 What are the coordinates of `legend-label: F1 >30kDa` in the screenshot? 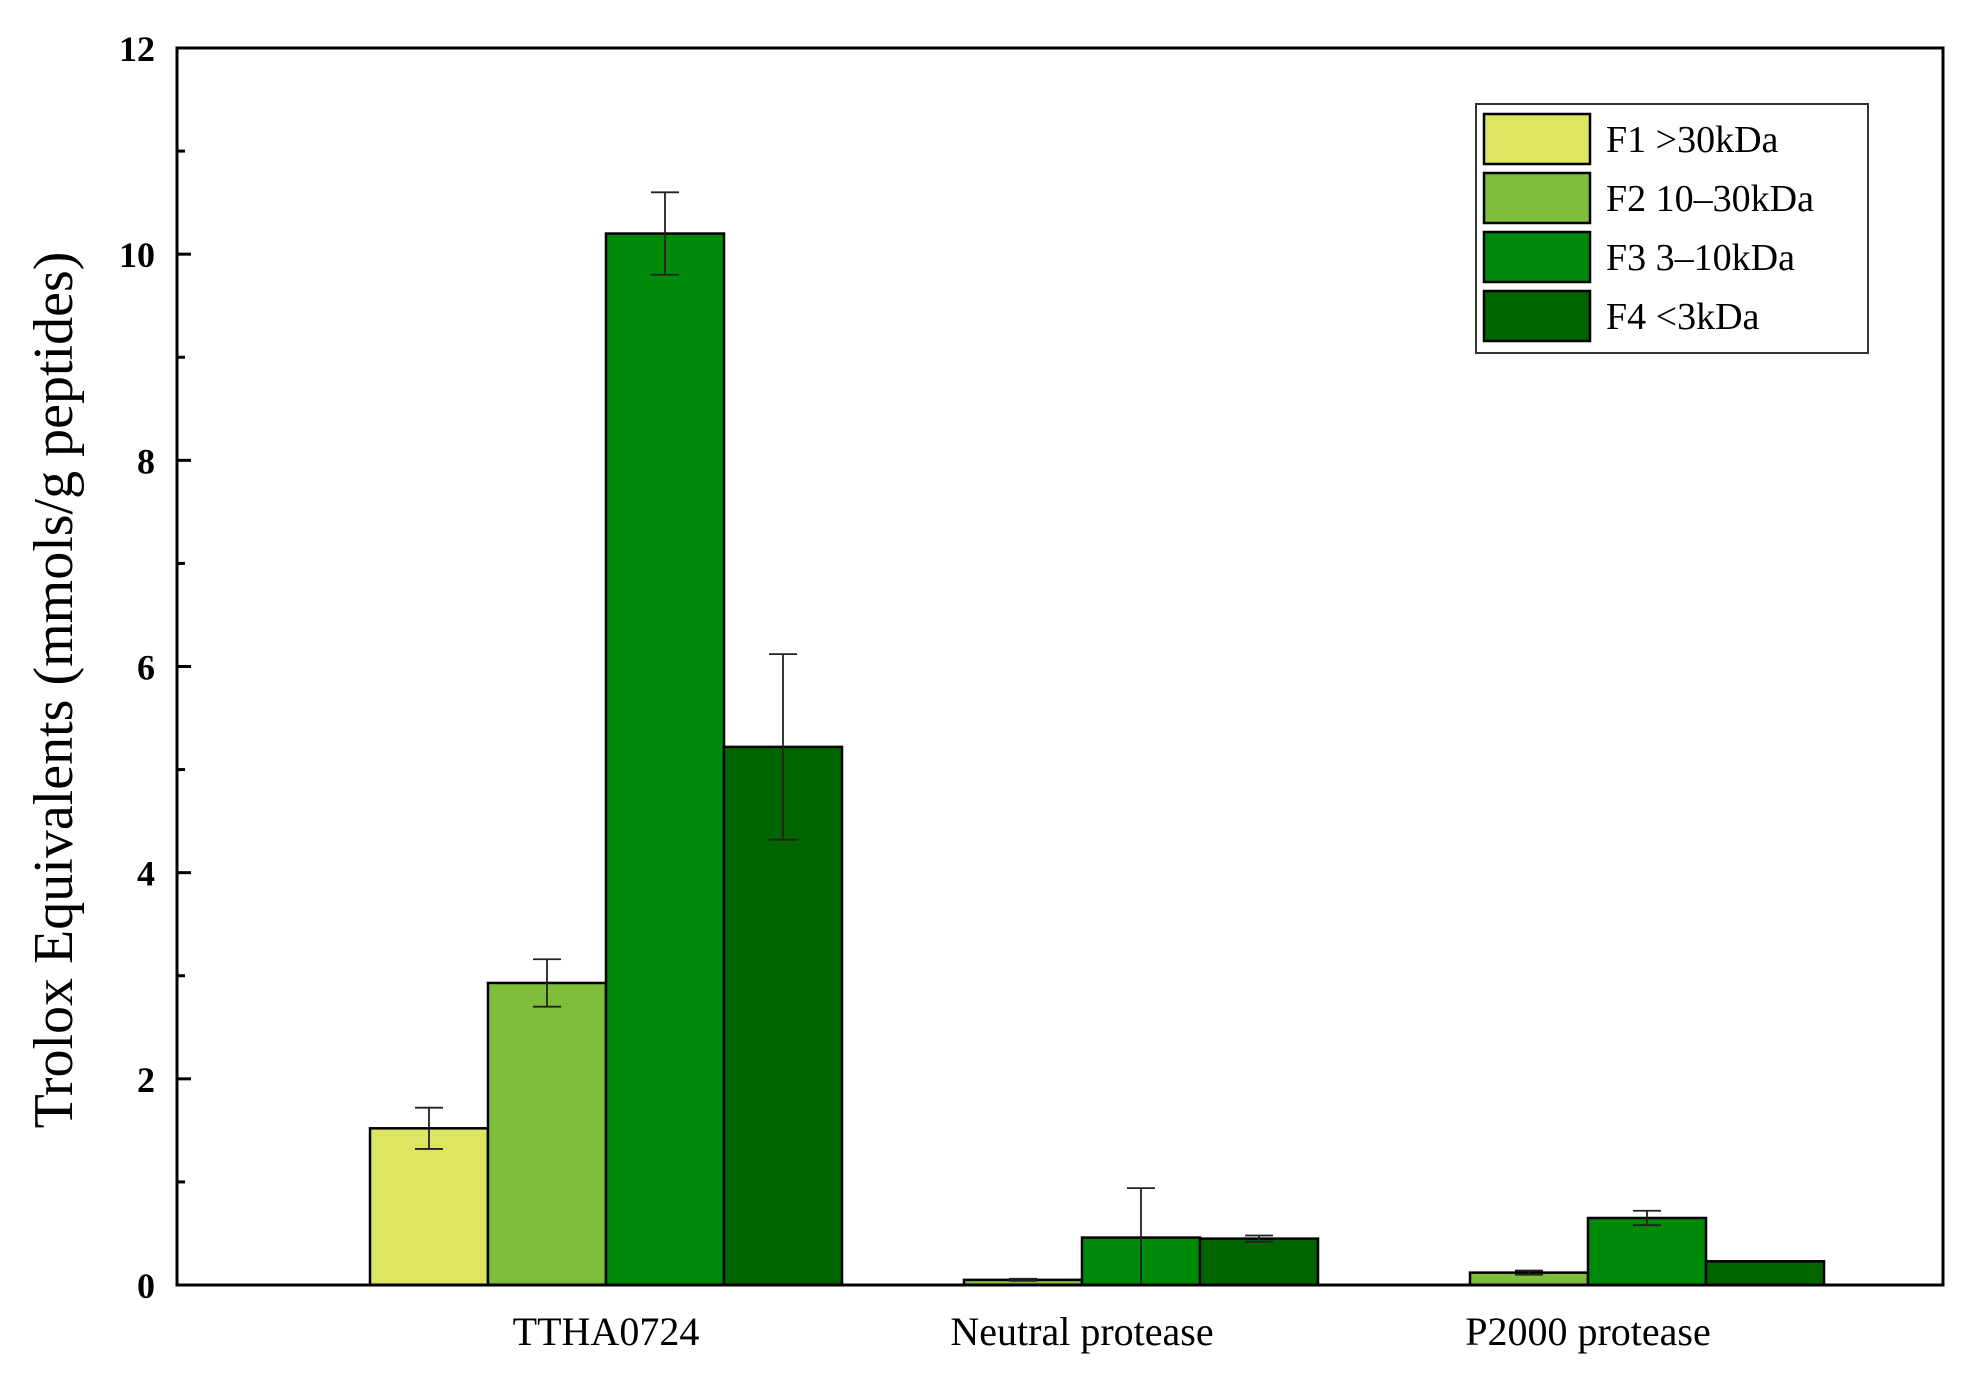 It's located at (1692, 140).